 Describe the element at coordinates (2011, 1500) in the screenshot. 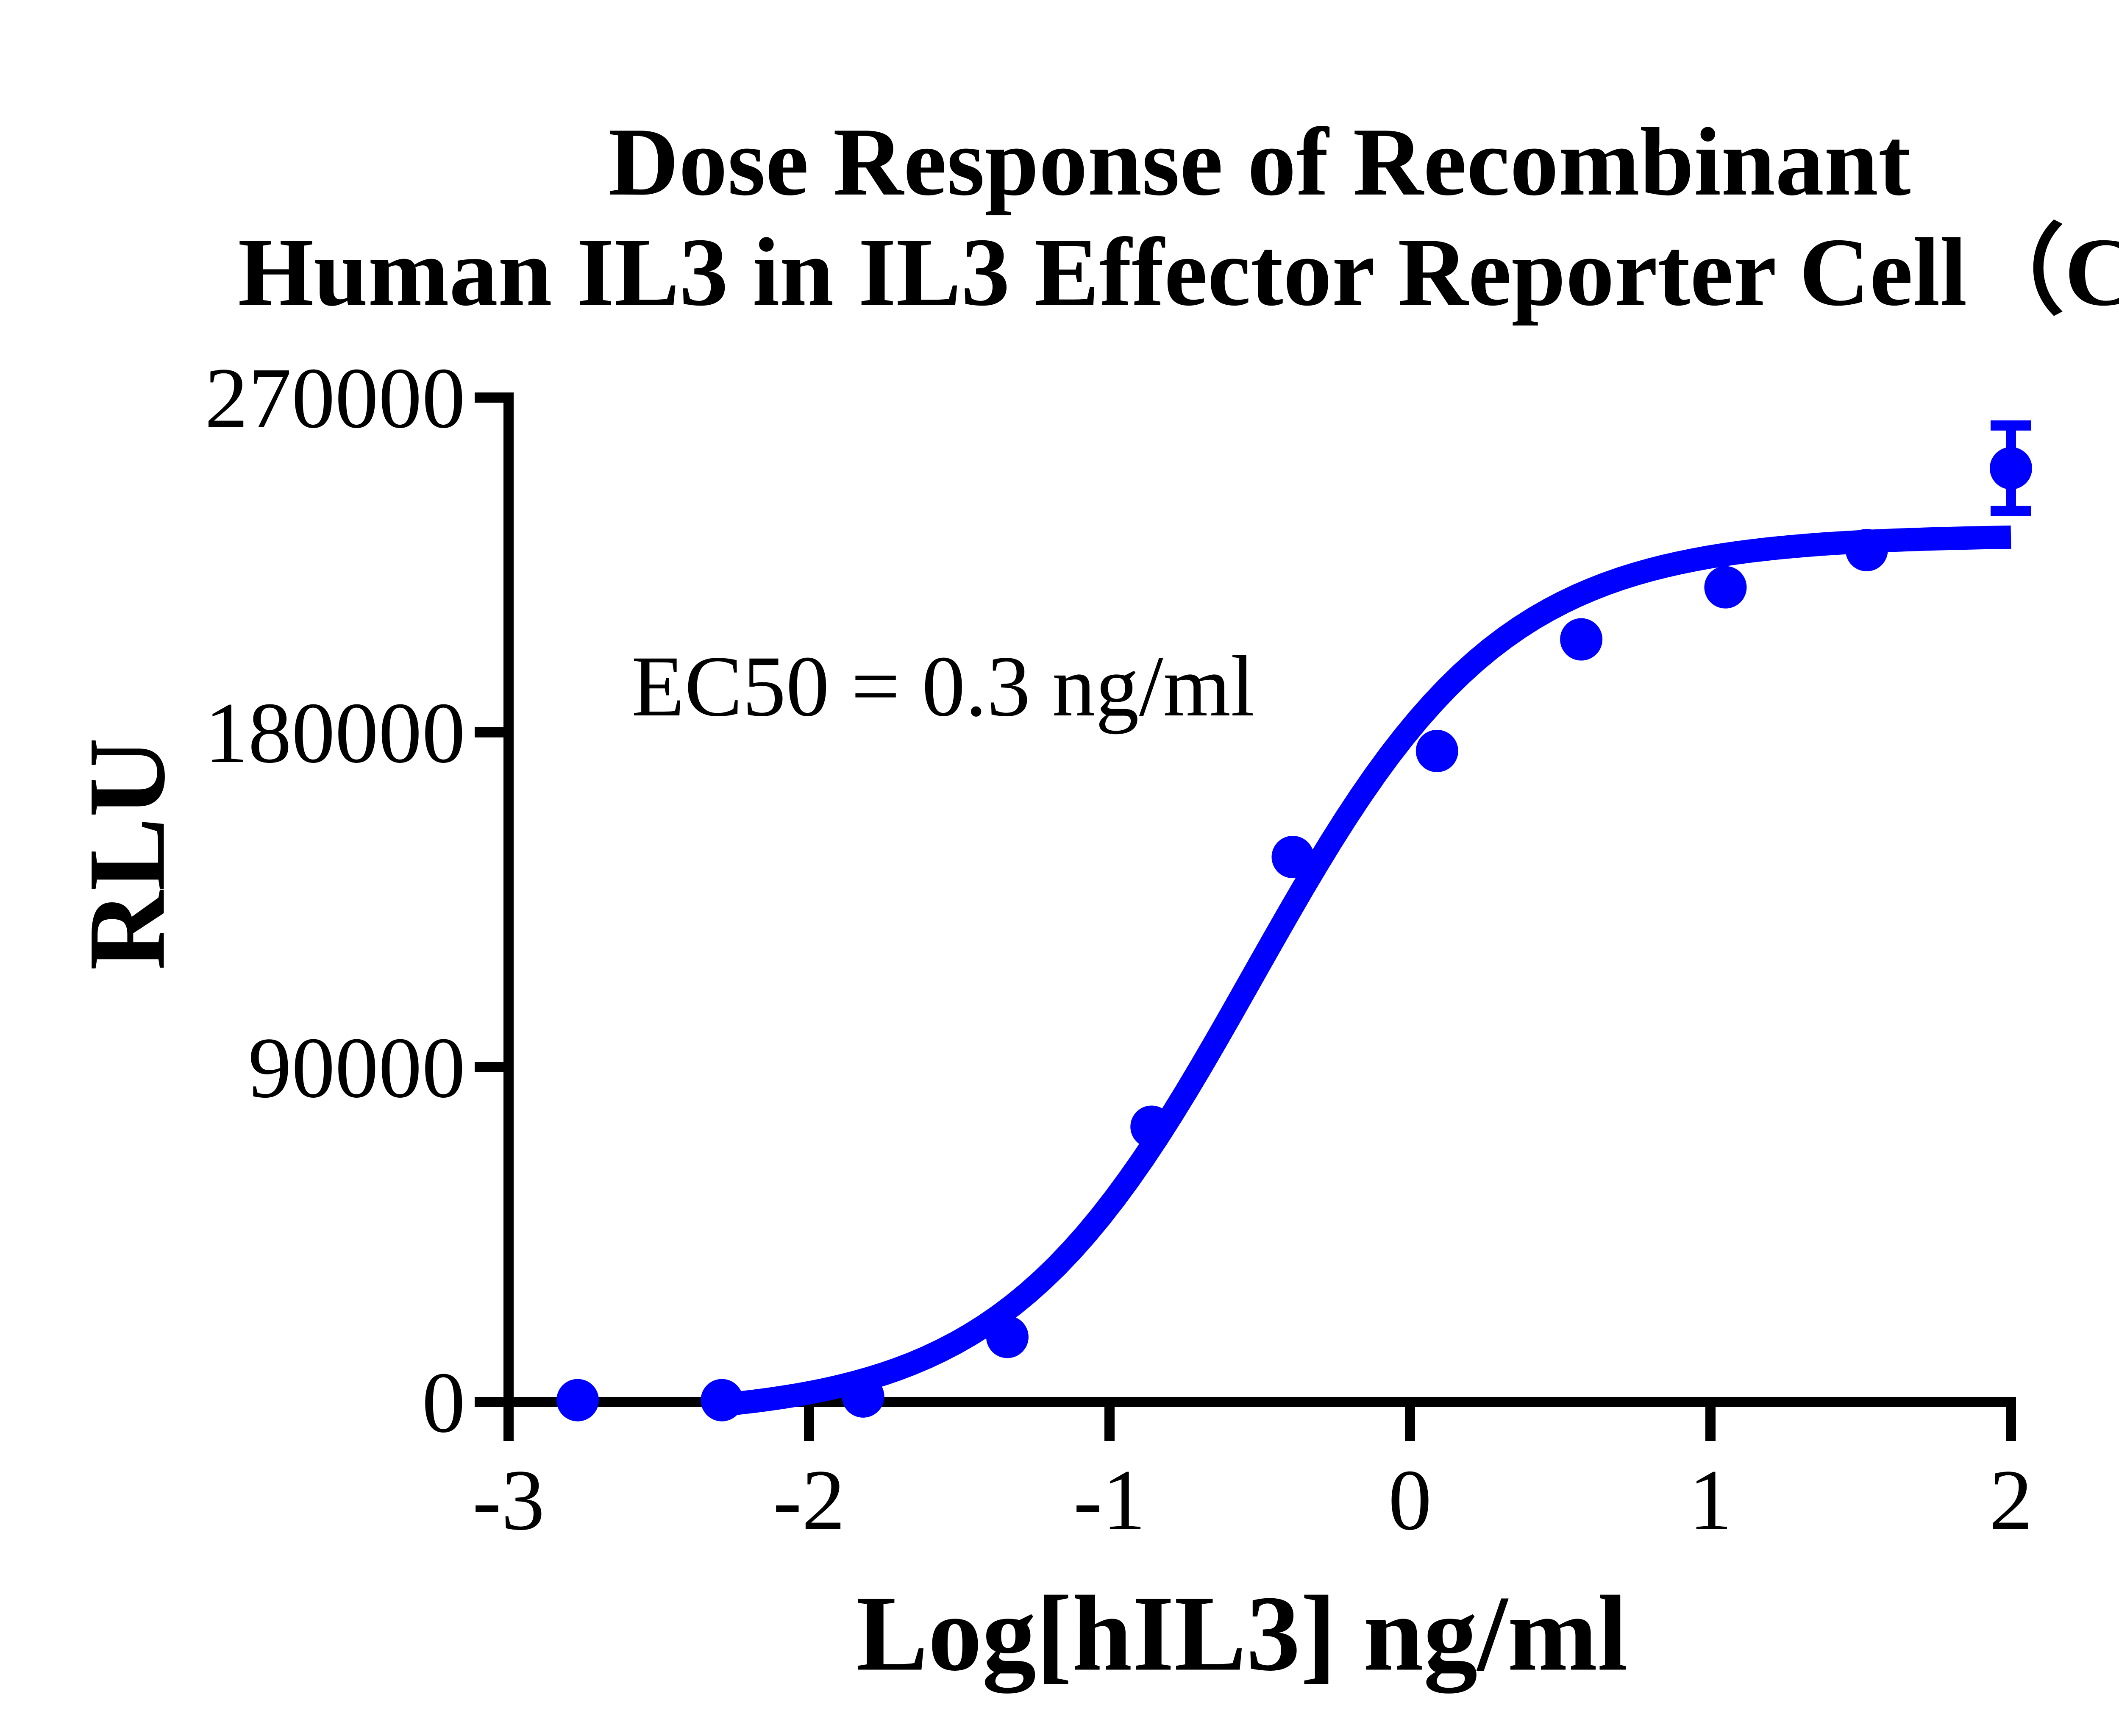

I see `x-tick-label: 2` at that location.